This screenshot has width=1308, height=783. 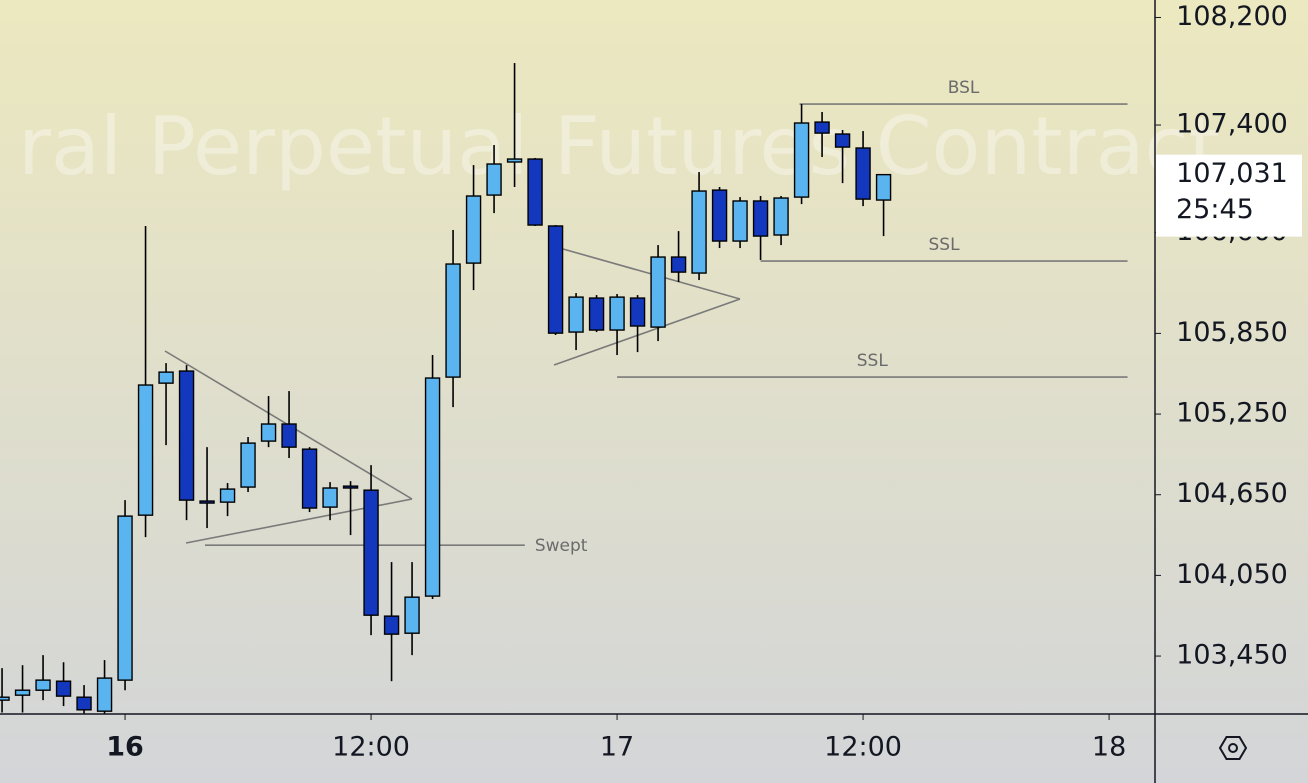 I want to click on x-tick-label: 16, so click(x=125, y=747).